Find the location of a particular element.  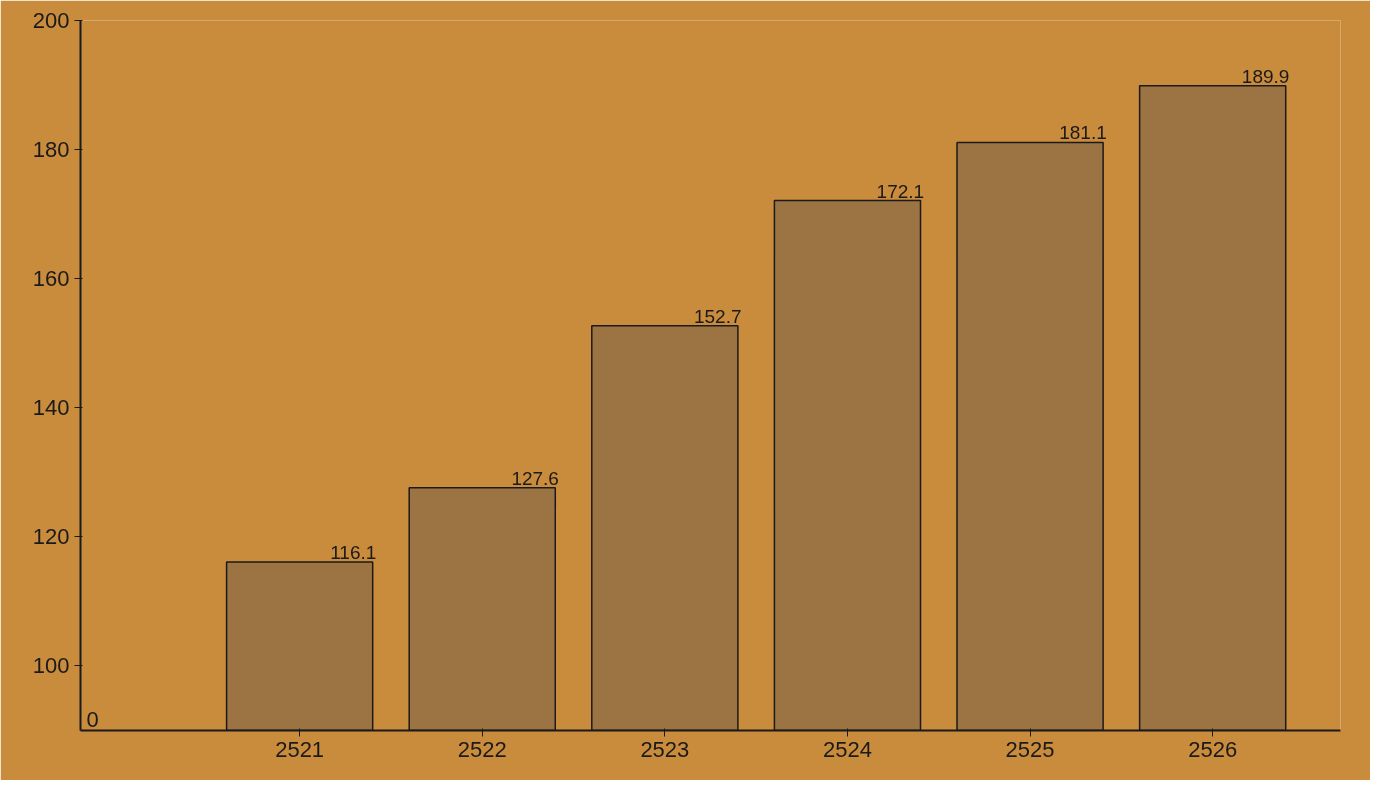

data-label: 181.1 is located at coordinates (1083, 133).